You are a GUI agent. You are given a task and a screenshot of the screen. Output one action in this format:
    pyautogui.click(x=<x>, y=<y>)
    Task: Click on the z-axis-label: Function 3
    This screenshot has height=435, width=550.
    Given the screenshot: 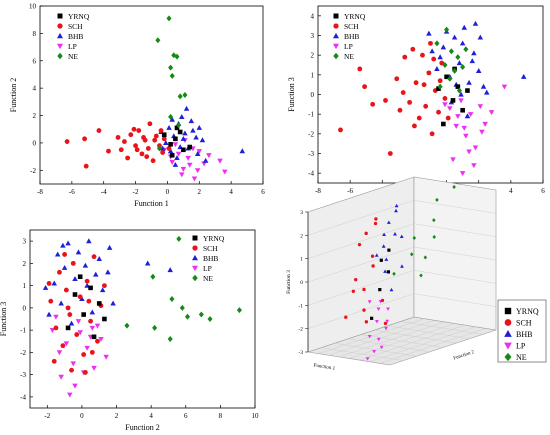 What is the action you would take?
    pyautogui.click(x=289, y=282)
    